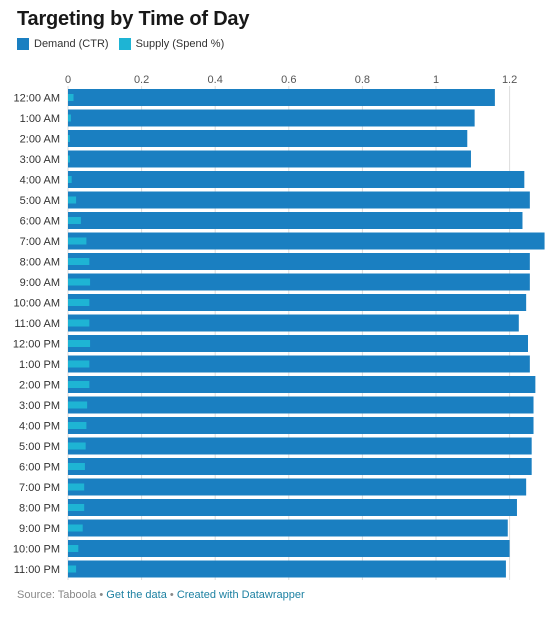  What do you see at coordinates (40, 201) in the screenshot?
I see `category-label: 5:00 AM` at bounding box center [40, 201].